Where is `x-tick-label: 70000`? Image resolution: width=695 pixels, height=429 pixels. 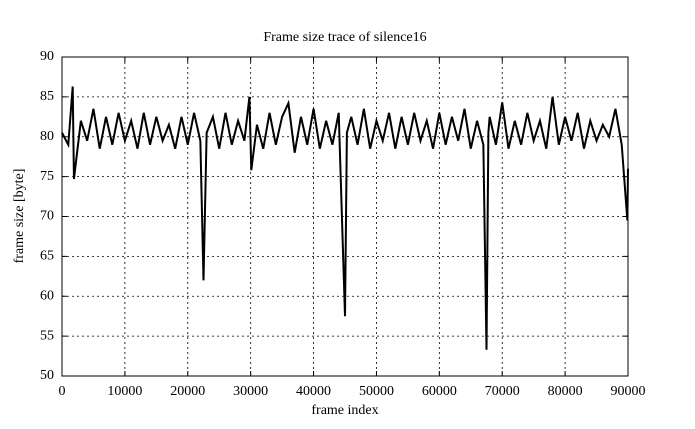 x-tick-label: 70000 is located at coordinates (502, 391).